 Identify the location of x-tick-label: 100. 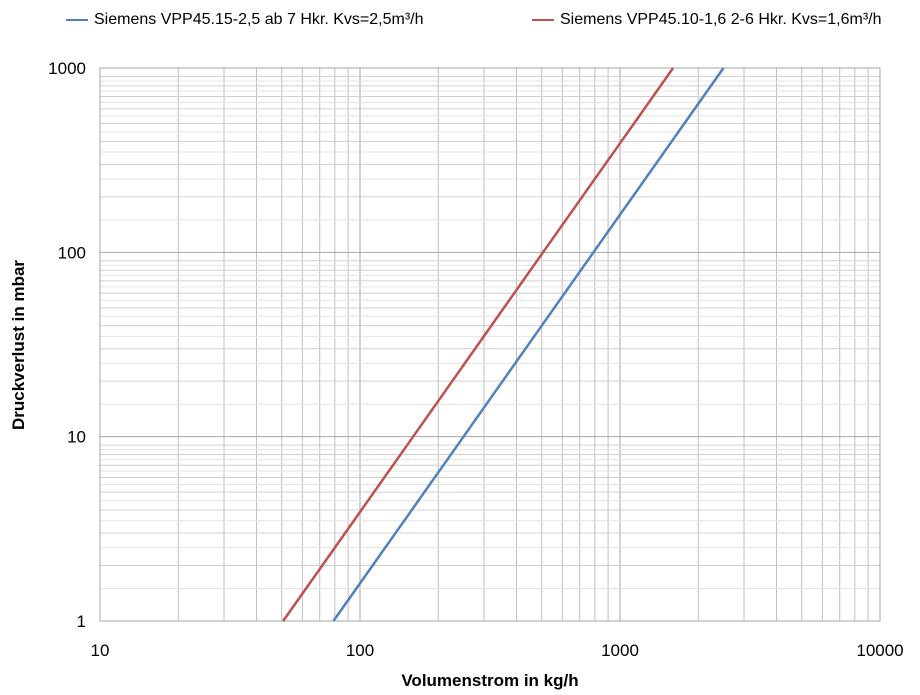
(360, 650).